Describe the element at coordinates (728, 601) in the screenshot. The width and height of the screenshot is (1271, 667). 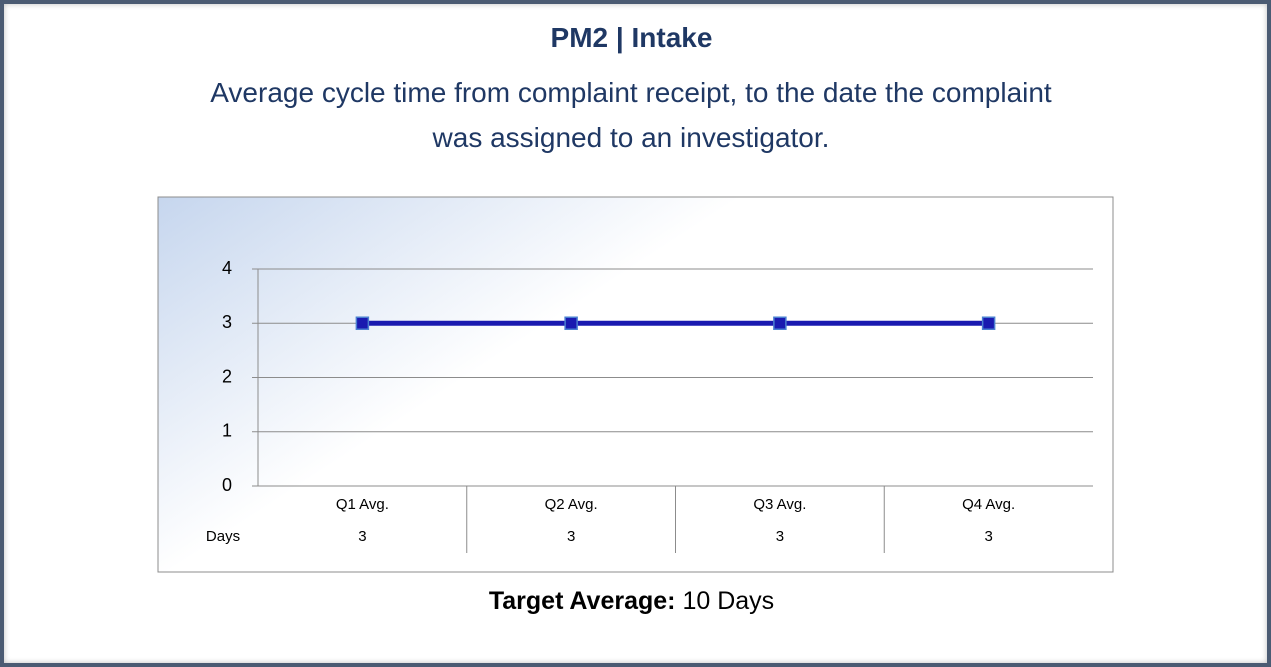
I see `footer-text: 10 Days` at that location.